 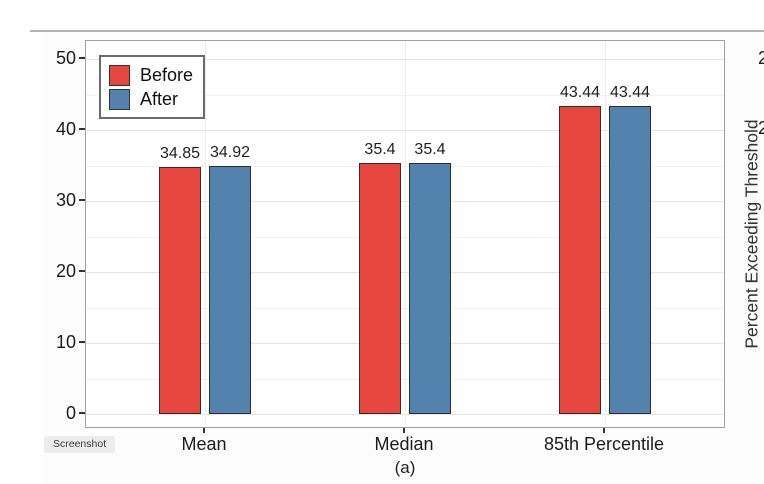 I want to click on side-panel-y-axis-title: Percent Exceeding Threshold, so click(x=751, y=234).